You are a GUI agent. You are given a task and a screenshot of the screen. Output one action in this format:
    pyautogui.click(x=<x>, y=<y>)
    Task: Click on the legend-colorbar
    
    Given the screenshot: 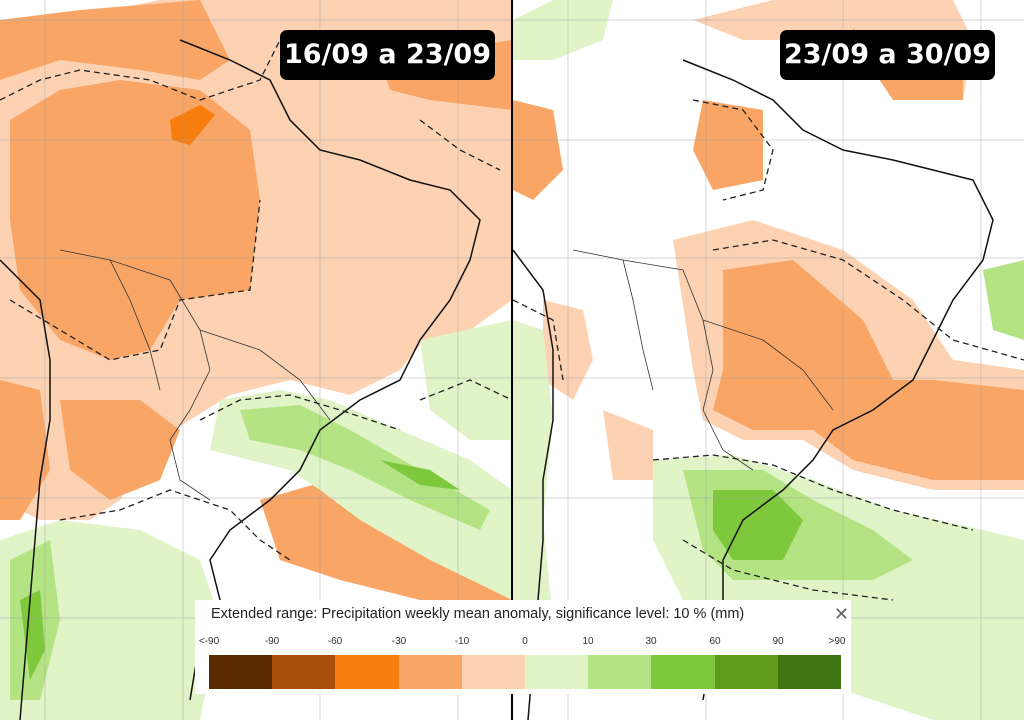 What is the action you would take?
    pyautogui.click(x=525, y=672)
    